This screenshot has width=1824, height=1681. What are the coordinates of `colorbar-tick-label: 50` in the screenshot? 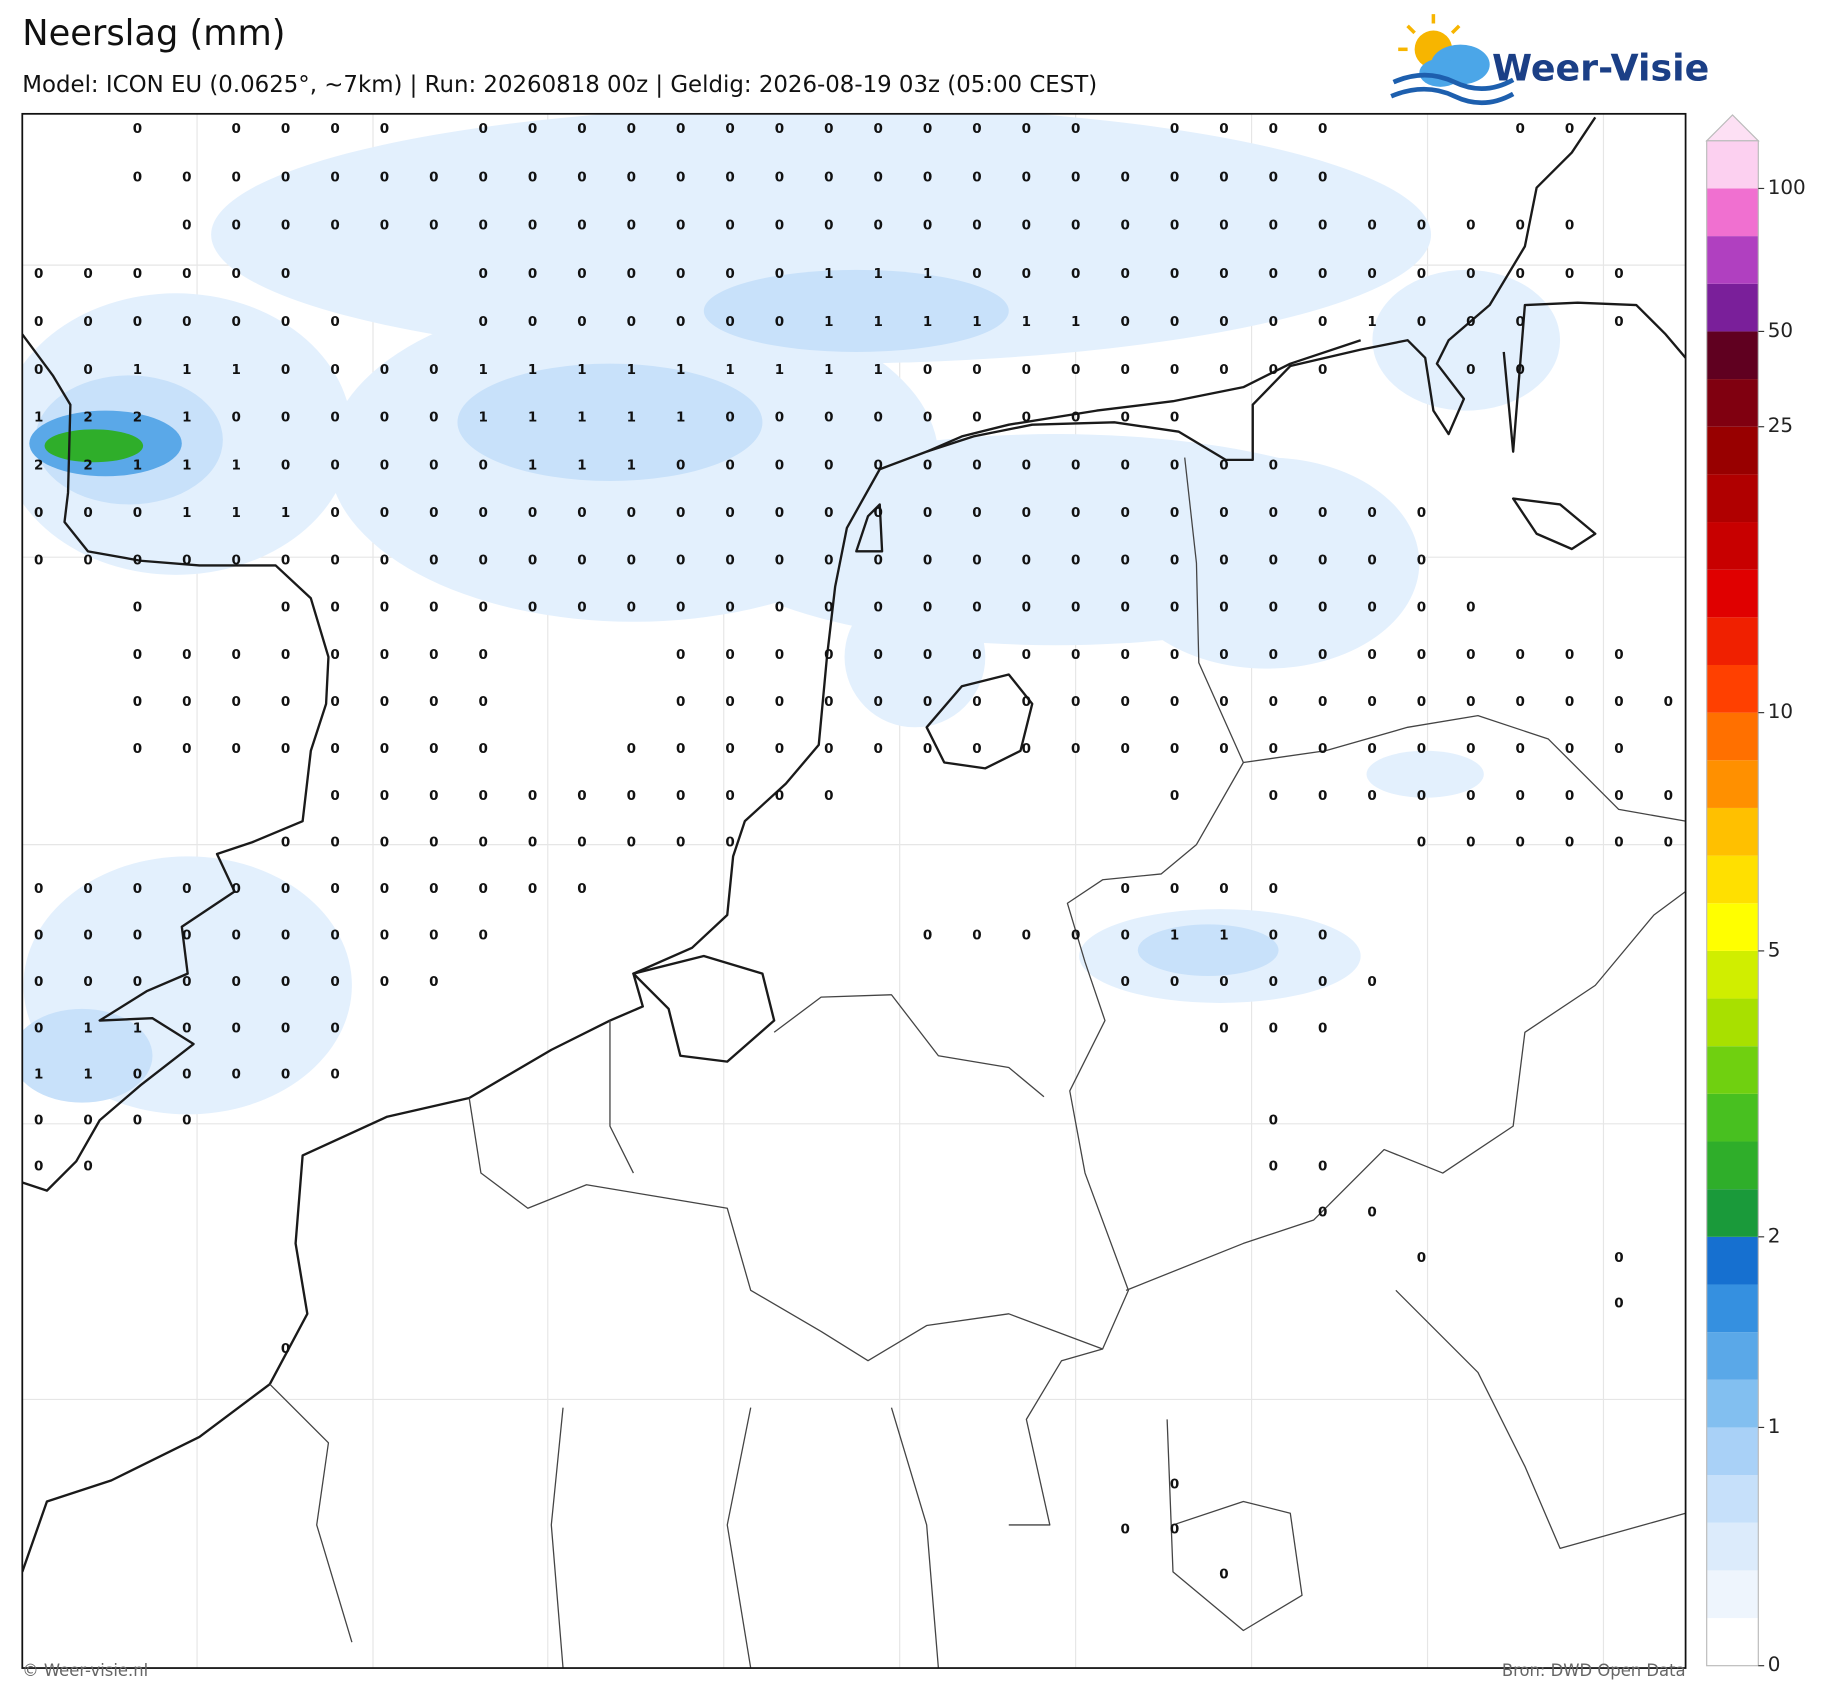 It's located at (1780, 330).